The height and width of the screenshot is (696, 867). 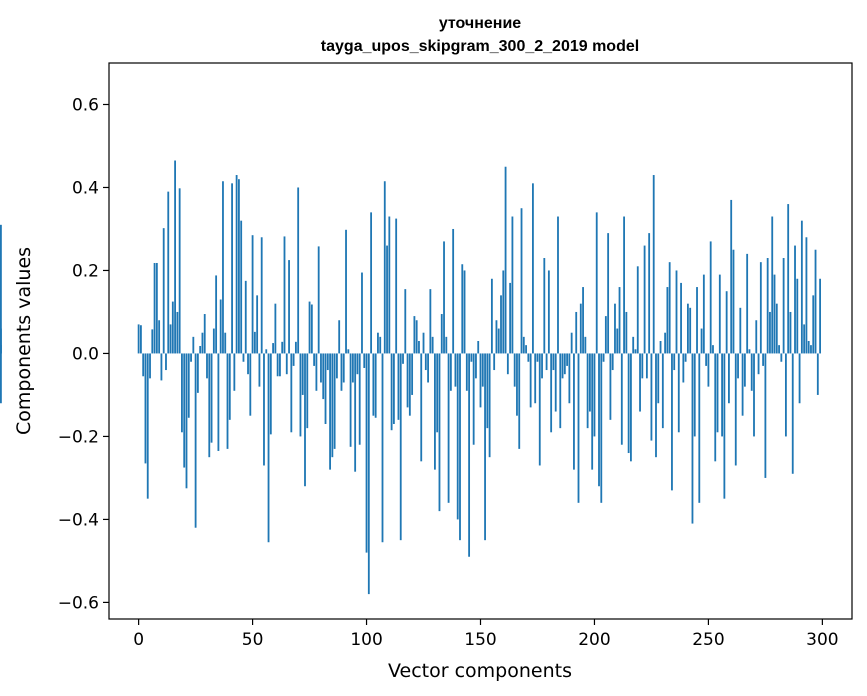 I want to click on x-tick-label: 50, so click(x=253, y=640).